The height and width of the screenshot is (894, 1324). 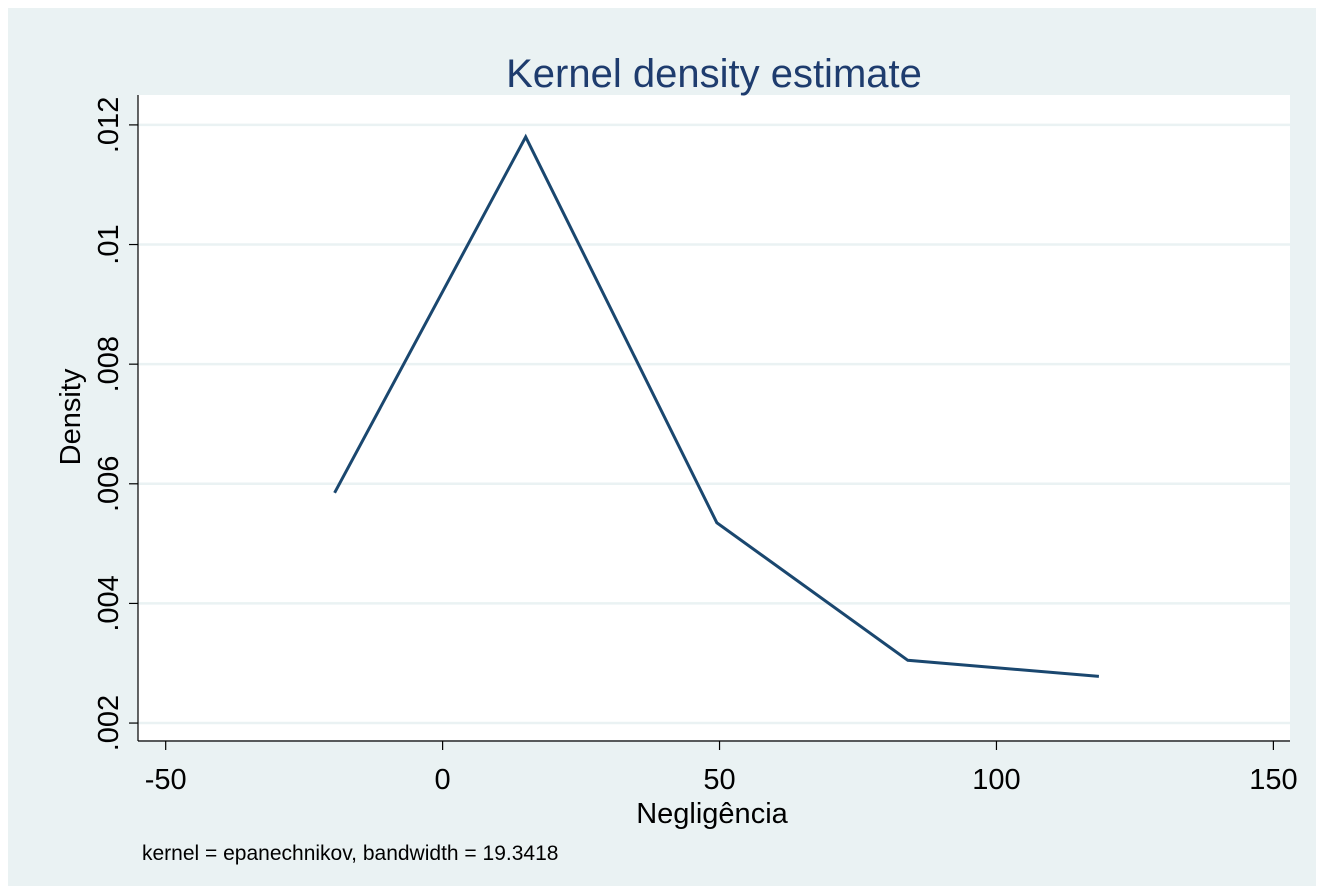 What do you see at coordinates (443, 780) in the screenshot?
I see `x-tick-label: 0` at bounding box center [443, 780].